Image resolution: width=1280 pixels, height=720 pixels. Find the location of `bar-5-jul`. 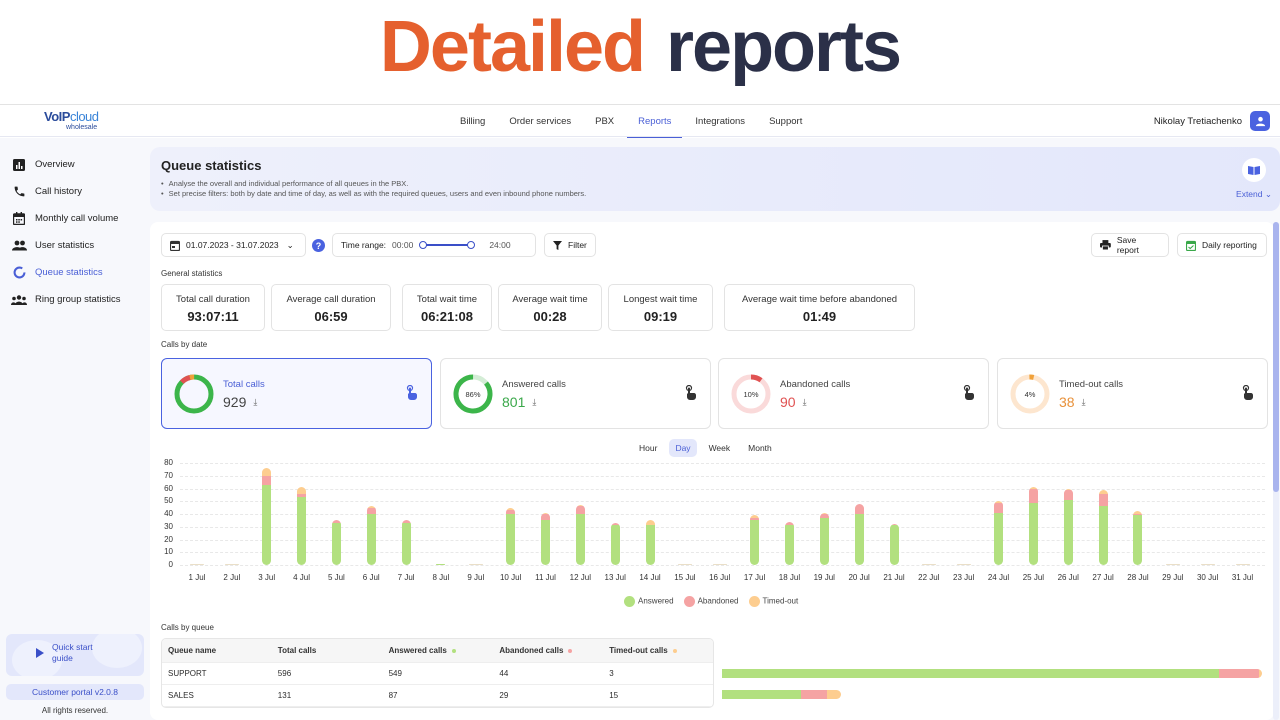

bar-5-jul is located at coordinates (336, 542).